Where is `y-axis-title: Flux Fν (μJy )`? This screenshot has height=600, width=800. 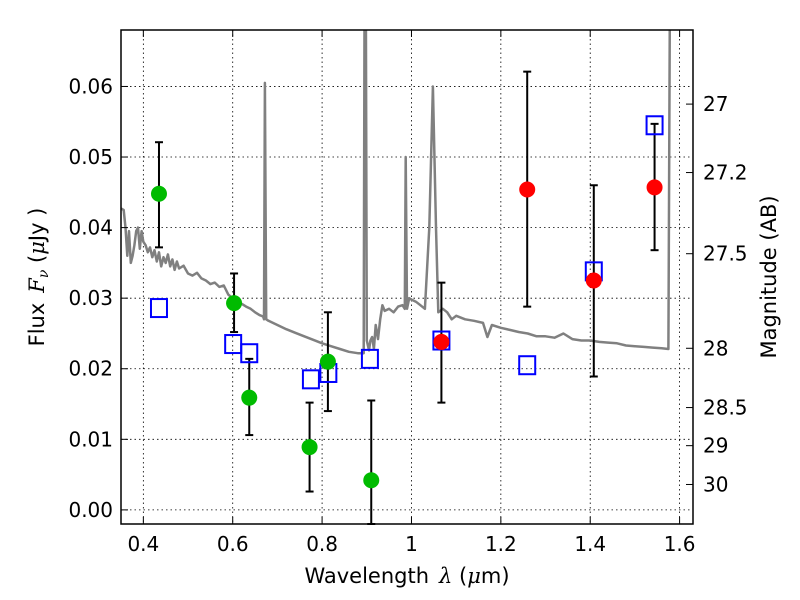 y-axis-title: Flux Fν (μJy ) is located at coordinates (38, 277).